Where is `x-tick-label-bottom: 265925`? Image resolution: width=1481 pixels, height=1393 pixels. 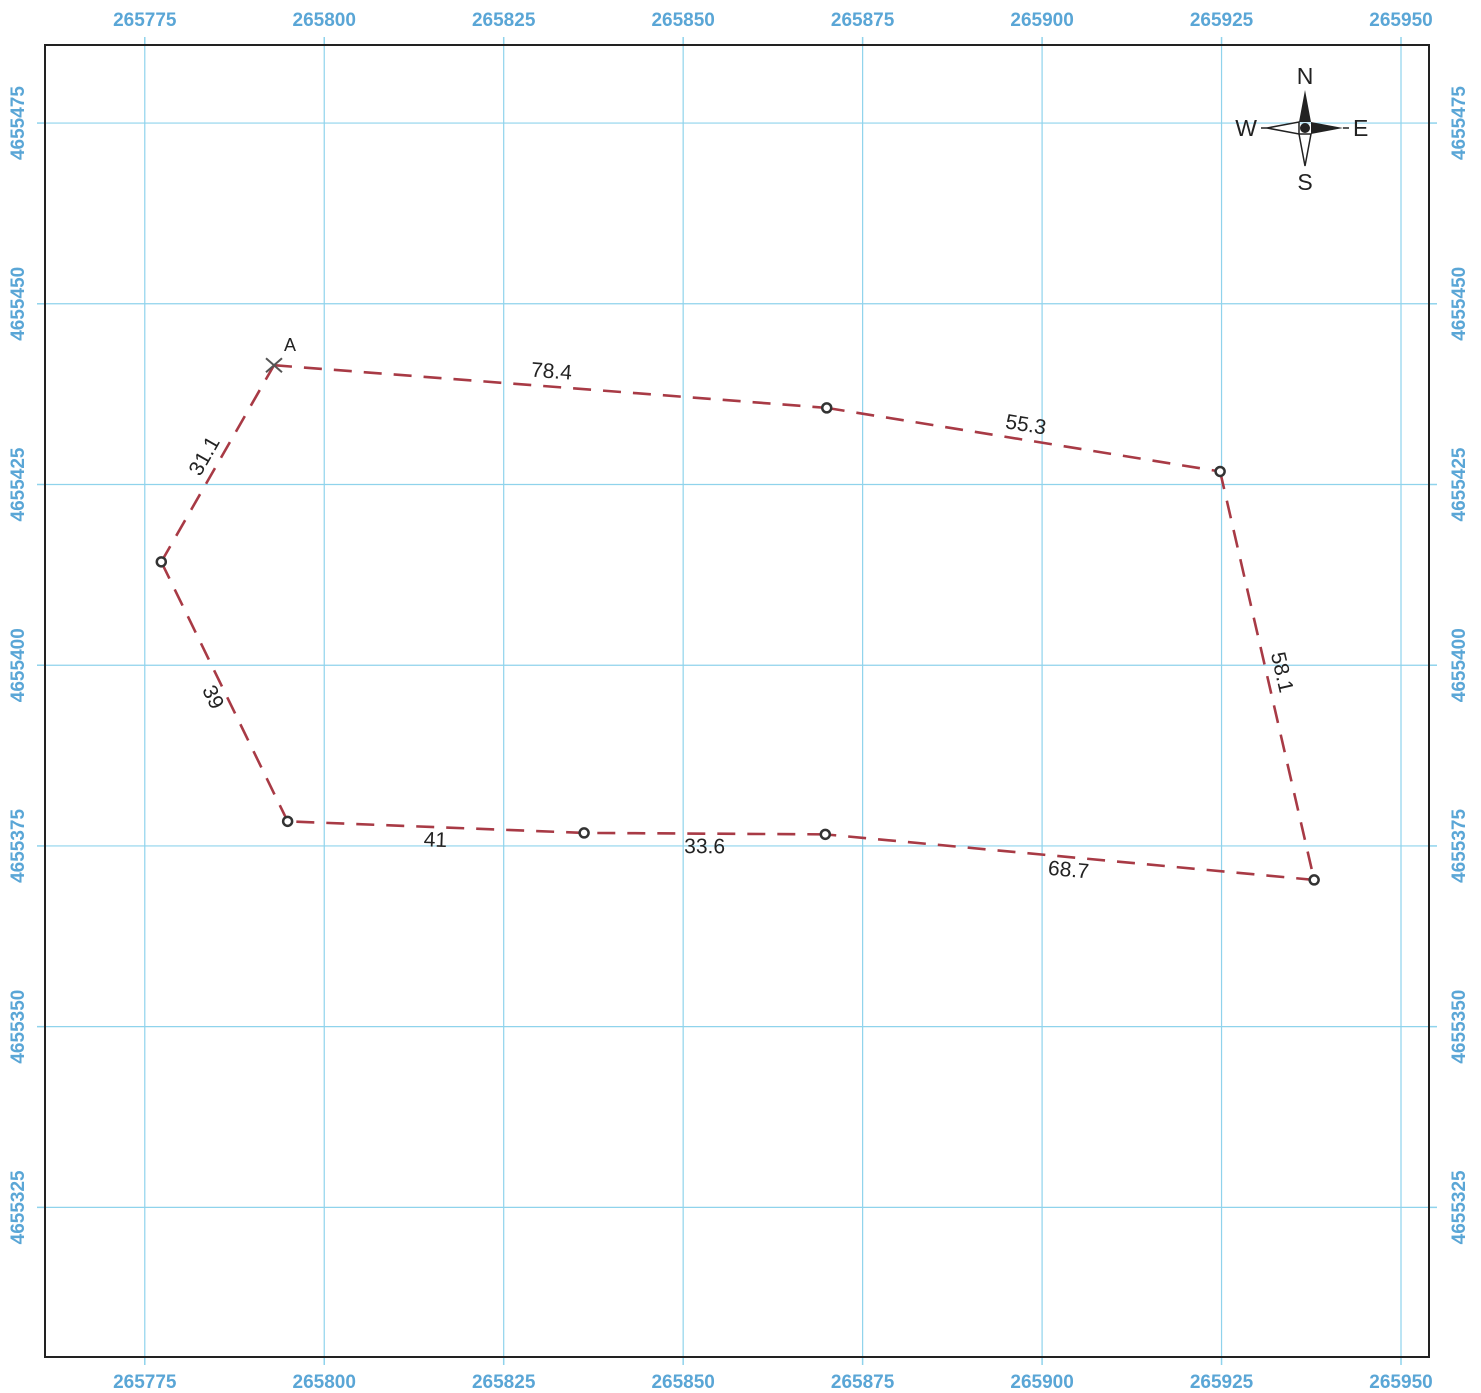 x-tick-label-bottom: 265925 is located at coordinates (1222, 1382).